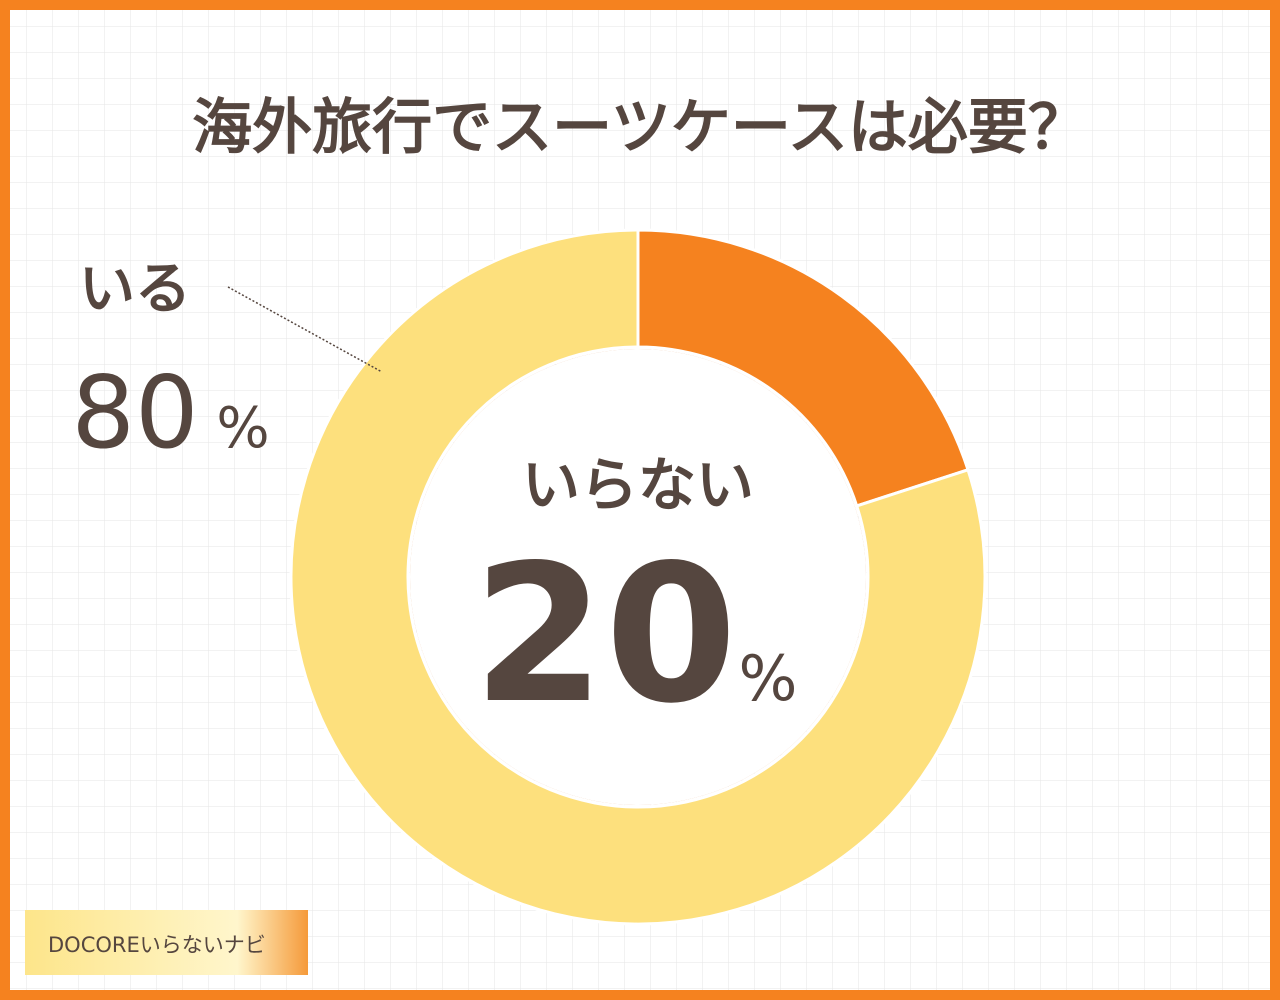 This screenshot has height=1000, width=1280. Describe the element at coordinates (305, 329) in the screenshot. I see `leader-line` at that location.